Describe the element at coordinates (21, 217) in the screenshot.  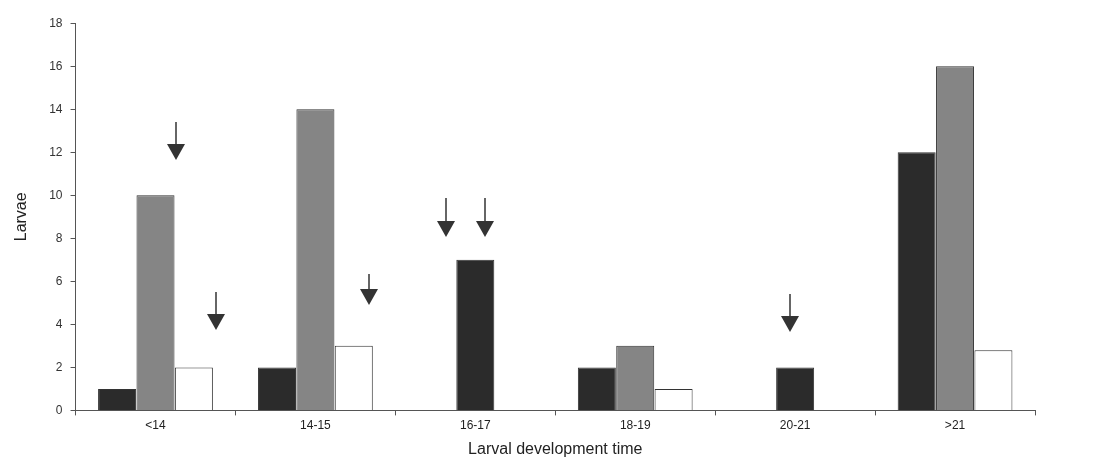
I see `y-axis-title: Larvae` at that location.